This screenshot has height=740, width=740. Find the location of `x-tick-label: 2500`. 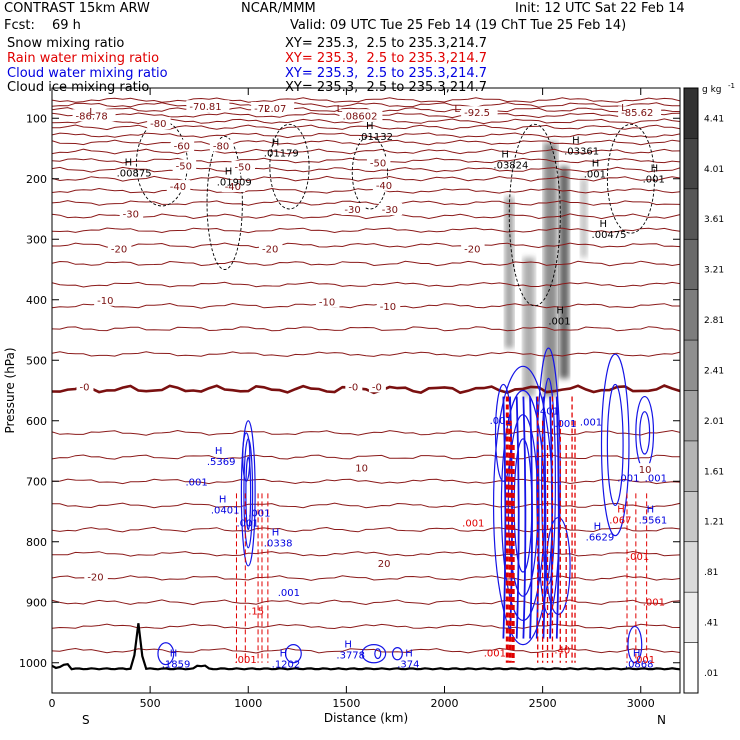

x-tick-label: 2500 is located at coordinates (543, 703).